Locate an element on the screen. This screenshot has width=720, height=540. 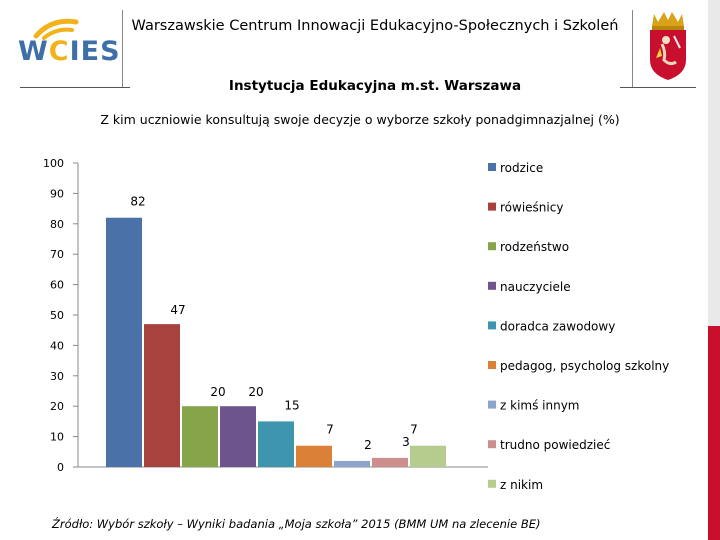
data-label-7: 3 is located at coordinates (406, 442).